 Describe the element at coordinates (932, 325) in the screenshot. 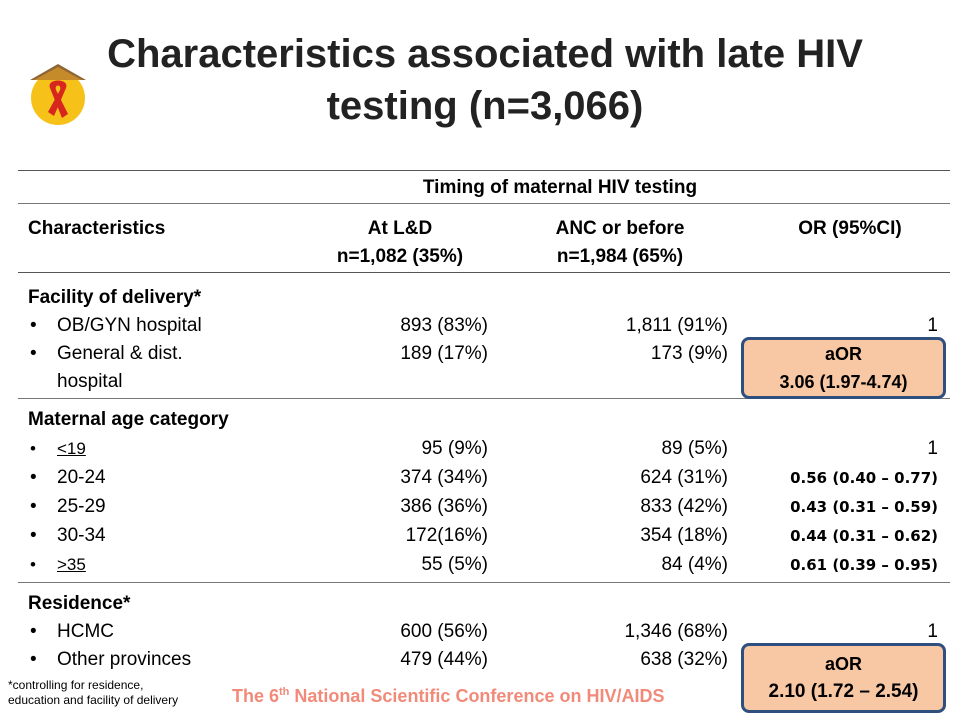

I see `row-or-obgyn: 1` at that location.